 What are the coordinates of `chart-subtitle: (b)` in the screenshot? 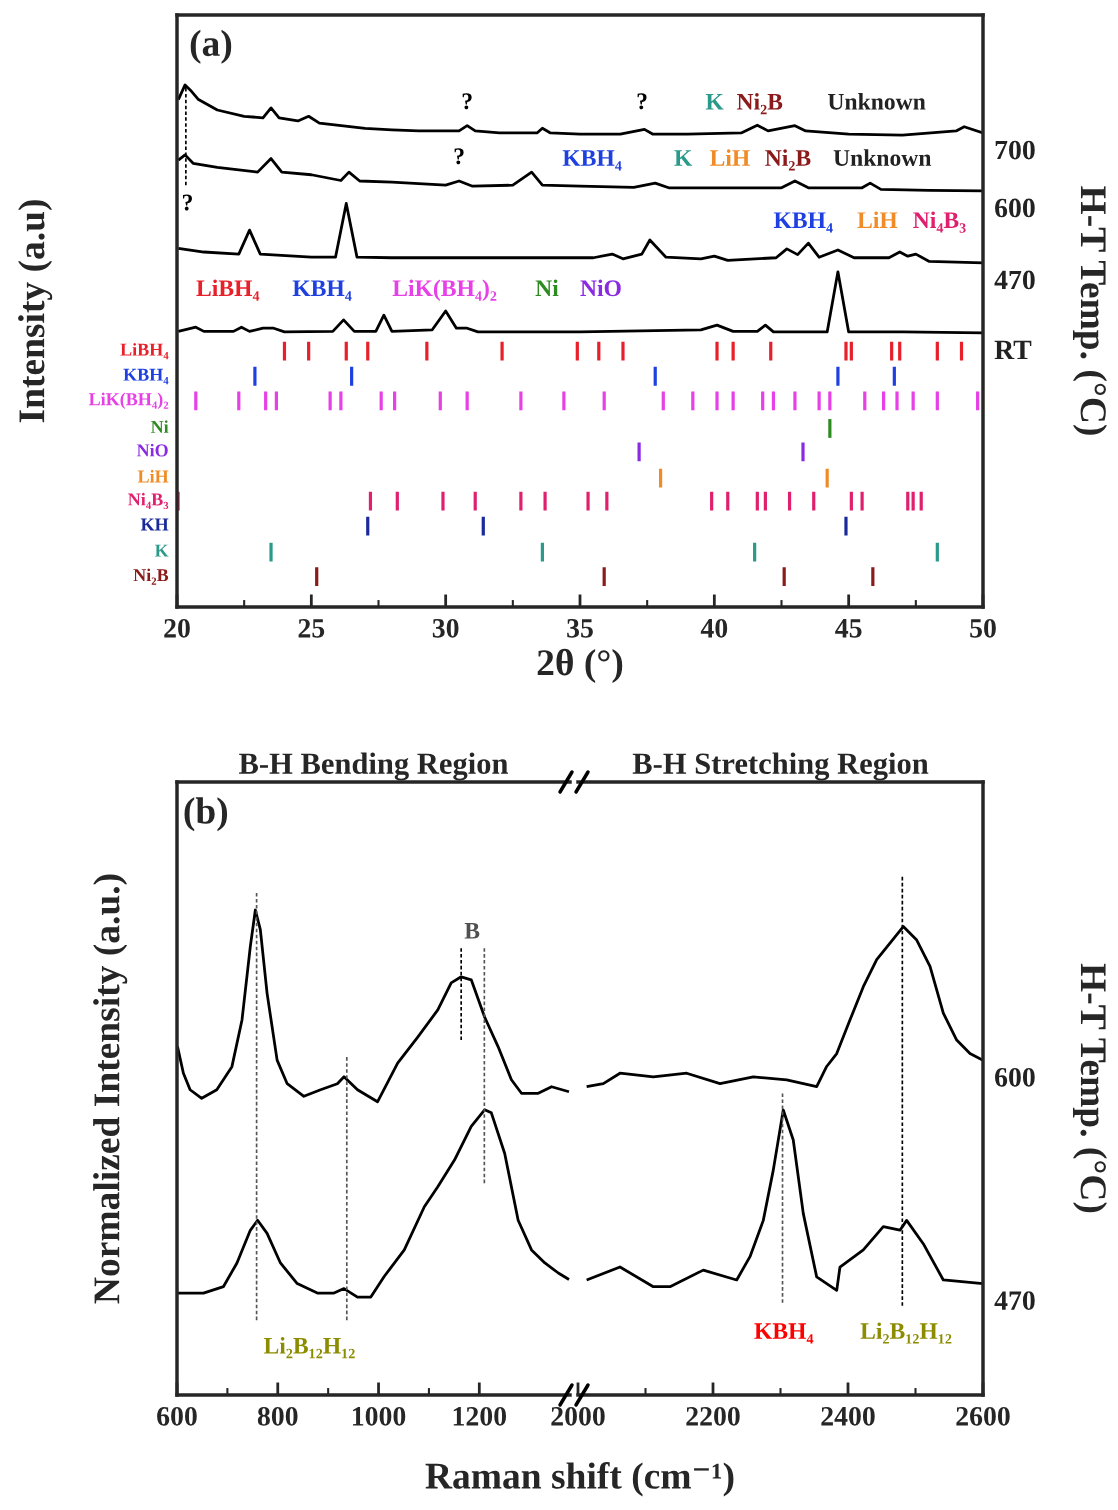 It's located at (206, 814).